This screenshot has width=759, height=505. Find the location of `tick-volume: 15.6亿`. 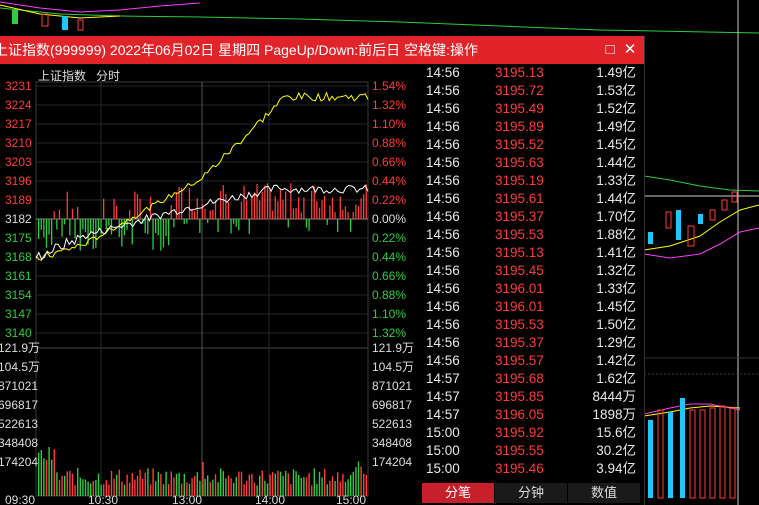

tick-volume: 15.6亿 is located at coordinates (616, 432).